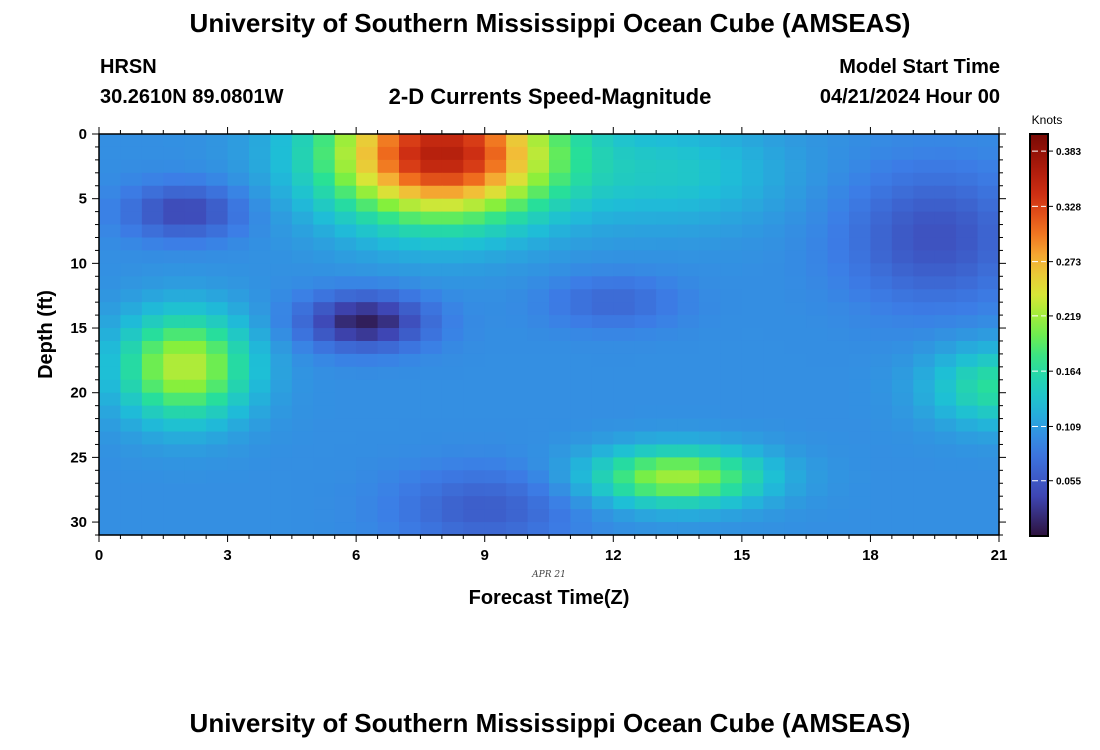  Describe the element at coordinates (919, 67) in the screenshot. I see `model-start-label: Model Start Time` at that location.